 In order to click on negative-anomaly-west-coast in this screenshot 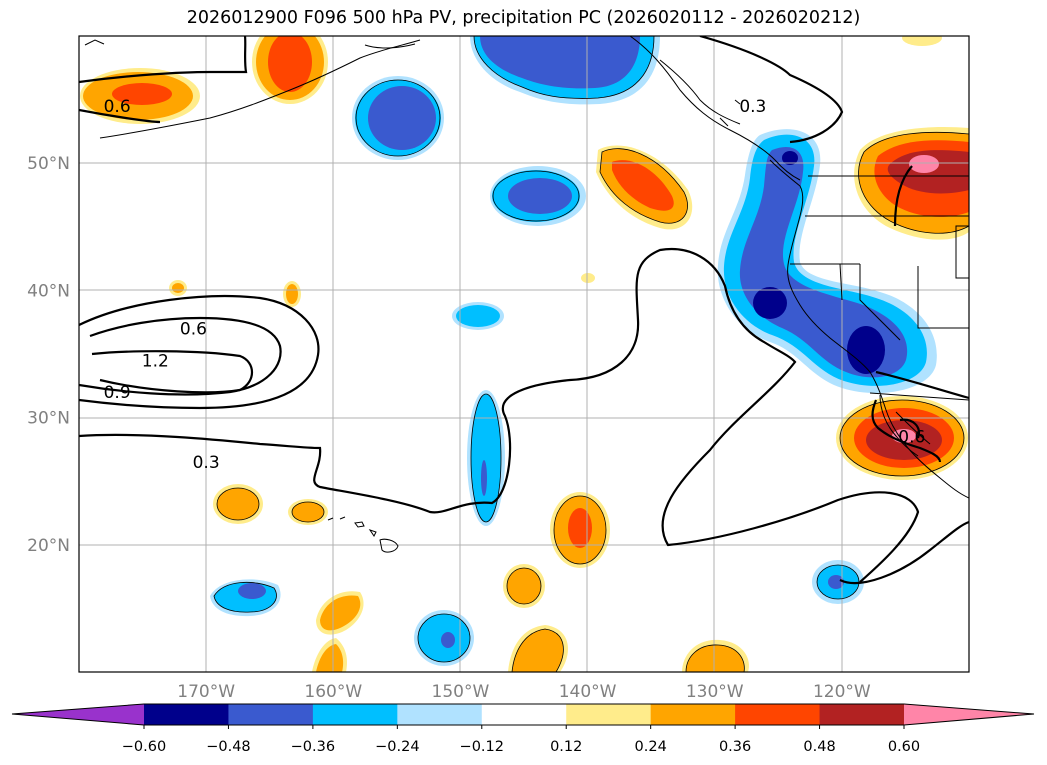, I will do `click(827, 261)`.